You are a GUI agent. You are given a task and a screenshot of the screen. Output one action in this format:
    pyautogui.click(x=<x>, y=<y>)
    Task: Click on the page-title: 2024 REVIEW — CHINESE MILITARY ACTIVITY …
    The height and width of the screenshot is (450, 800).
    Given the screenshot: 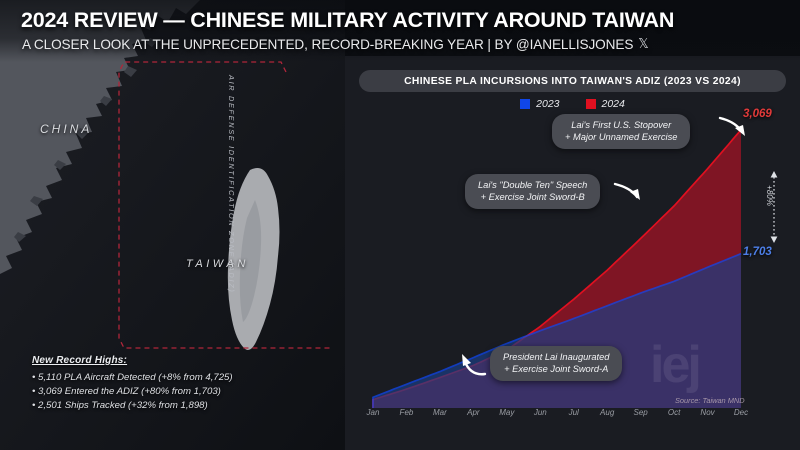 What is the action you would take?
    pyautogui.click(x=348, y=20)
    